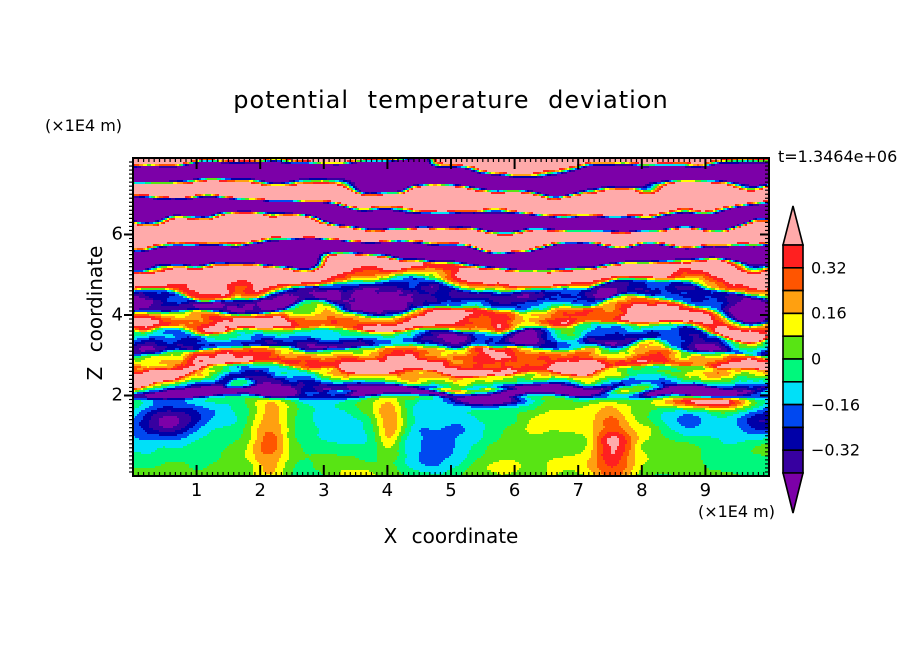  Describe the element at coordinates (736, 511) in the screenshot. I see `x-axis-unit-label: (×1E4 m)` at that location.